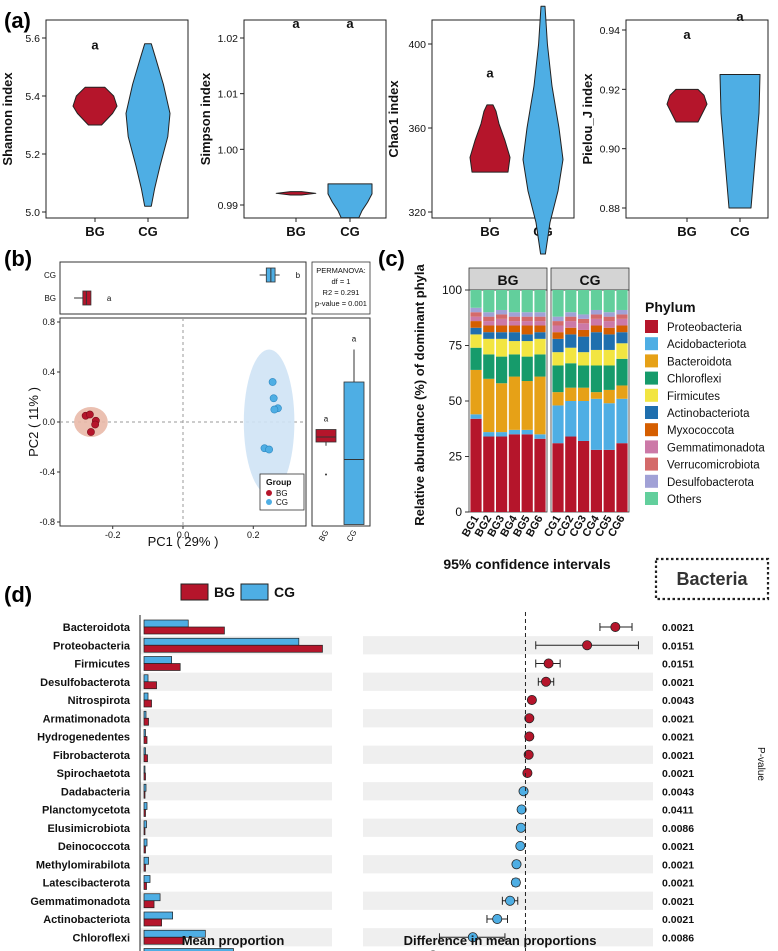 The height and width of the screenshot is (951, 778). Describe the element at coordinates (350, 231) in the screenshot. I see `x-tick-label: CG` at that location.